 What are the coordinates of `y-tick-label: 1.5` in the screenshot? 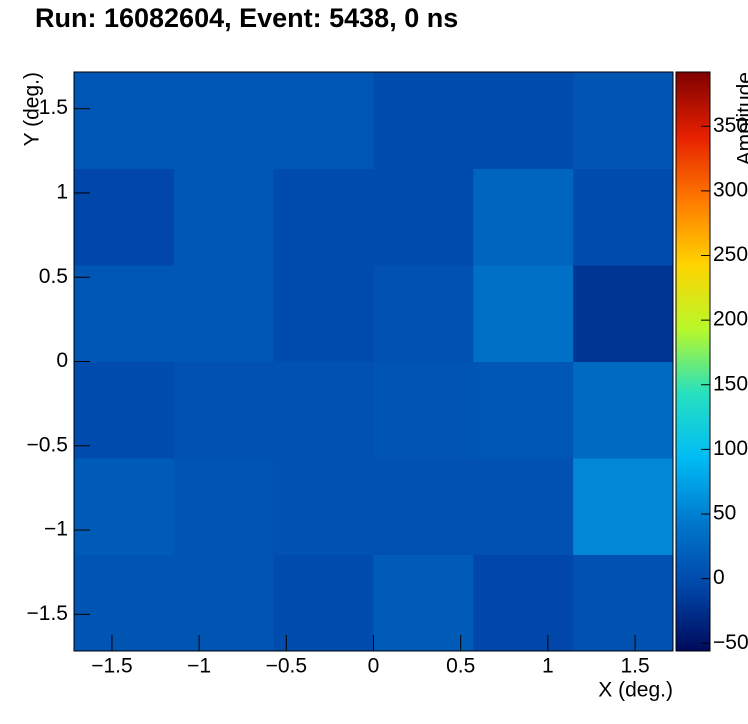 It's located at (53, 107).